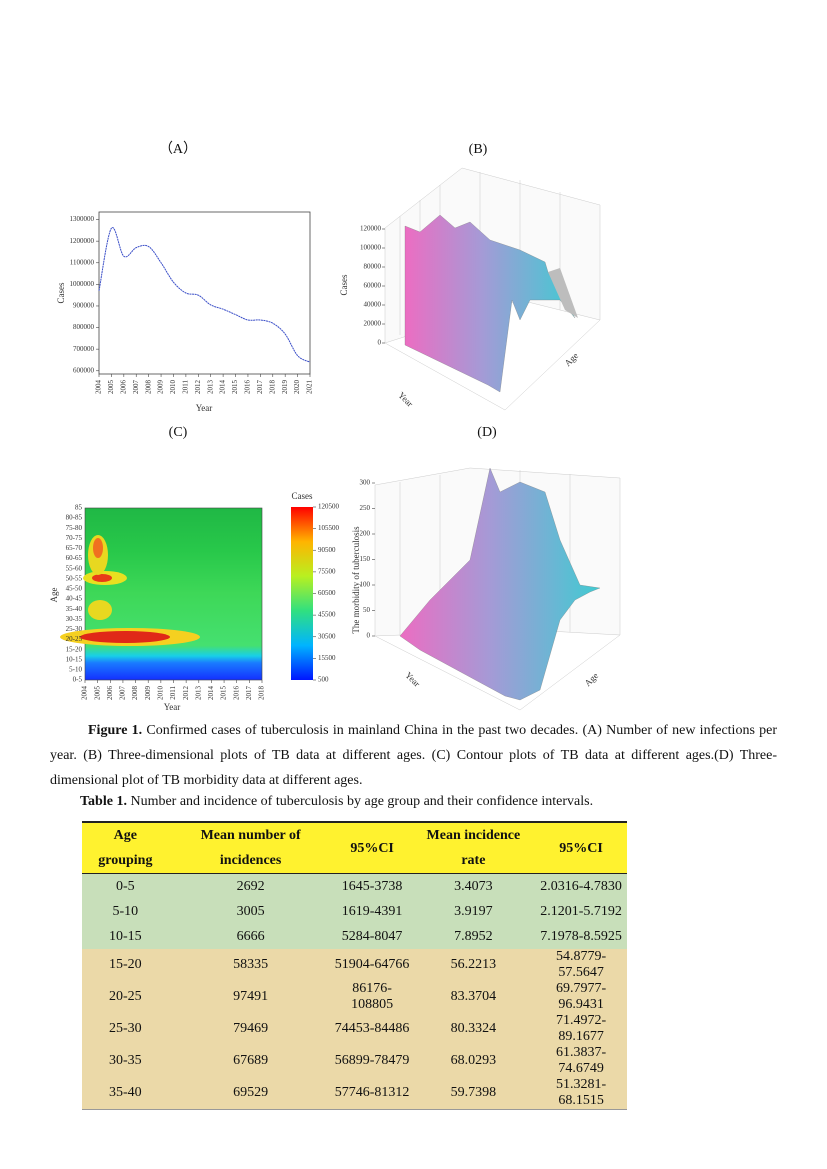 Image resolution: width=827 pixels, height=1169 pixels. Describe the element at coordinates (173, 693) in the screenshot. I see `x-tick-label: 2011` at that location.